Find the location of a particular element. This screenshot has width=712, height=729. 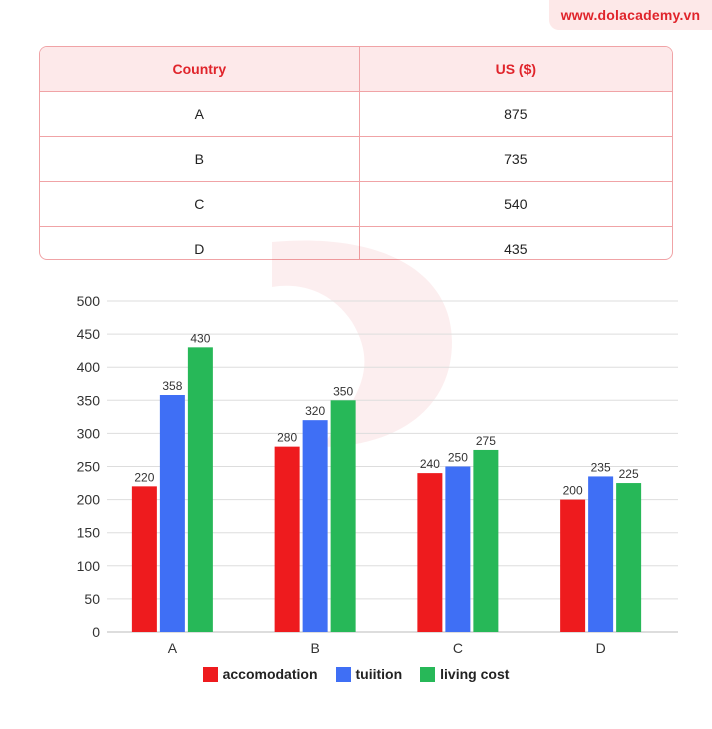

y-tick-label: 250 is located at coordinates (89, 467).